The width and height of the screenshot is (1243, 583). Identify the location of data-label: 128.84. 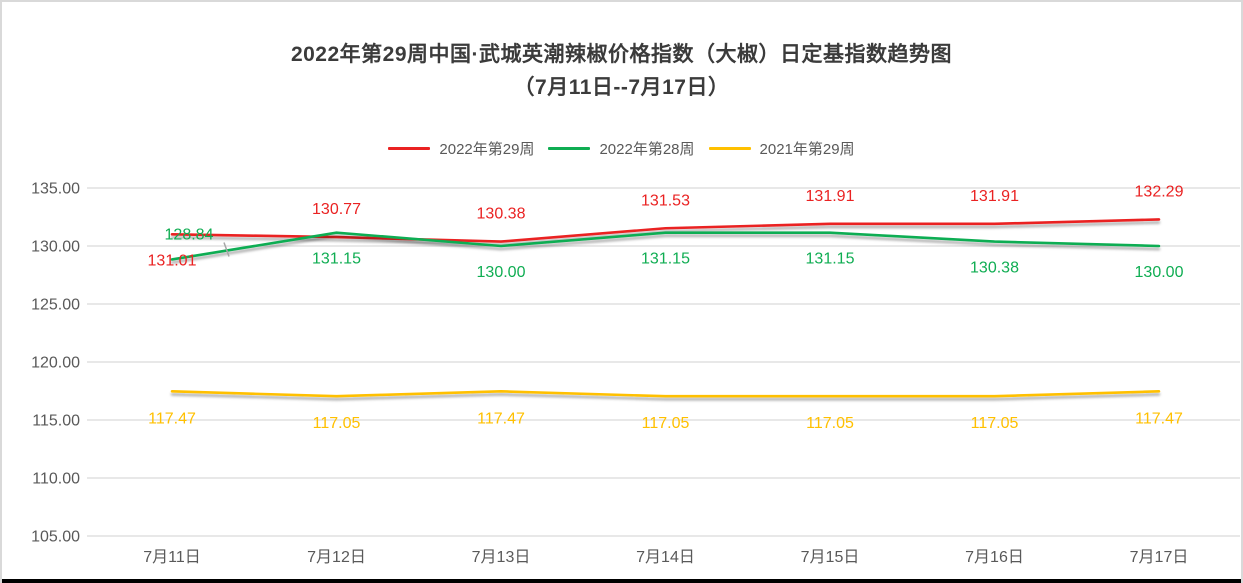
(189, 234).